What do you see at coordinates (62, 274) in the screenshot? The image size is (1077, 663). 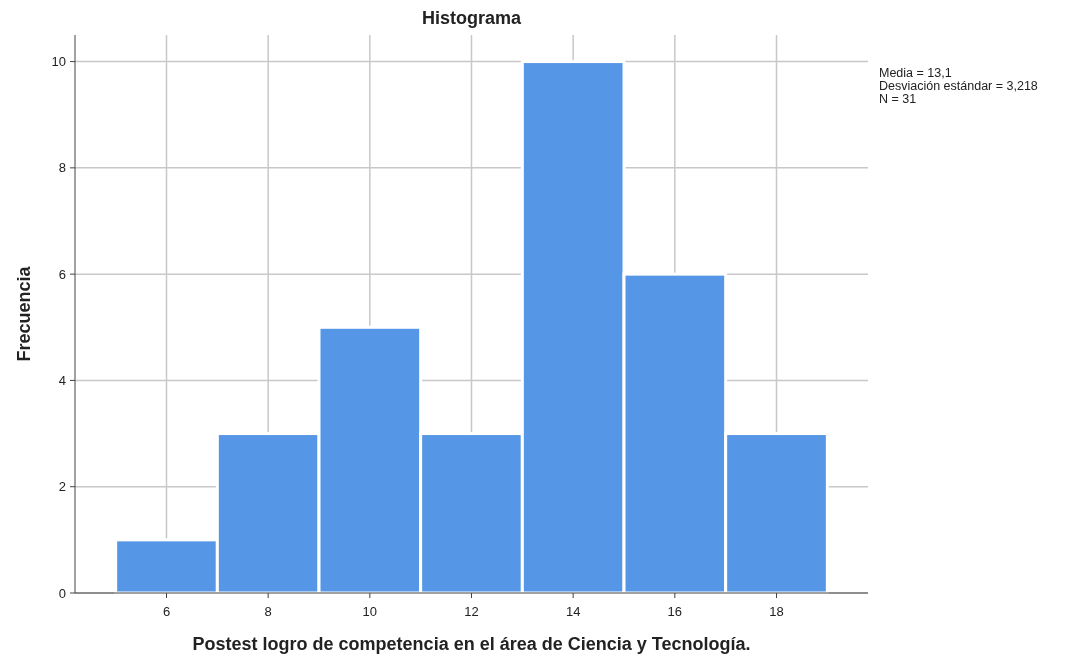 I see `y-tick-label: 6` at bounding box center [62, 274].